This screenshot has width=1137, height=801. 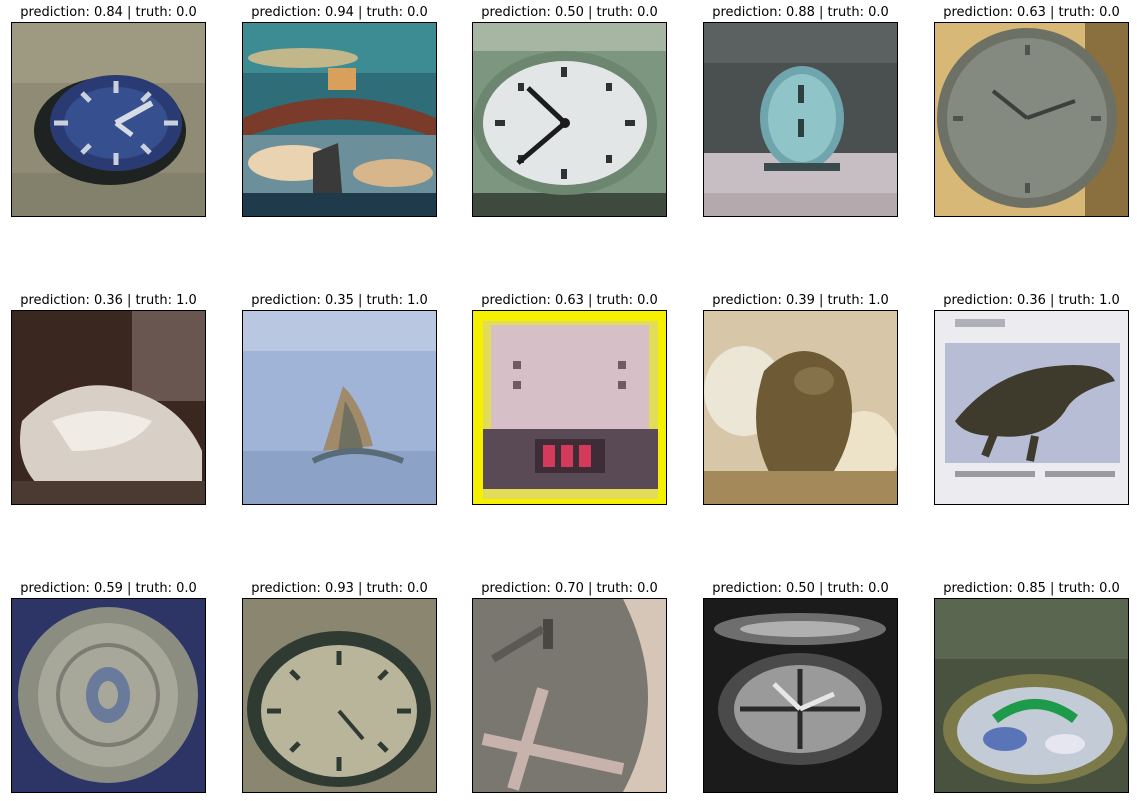 What do you see at coordinates (108, 119) in the screenshot?
I see `oval-wall-clock-icon` at bounding box center [108, 119].